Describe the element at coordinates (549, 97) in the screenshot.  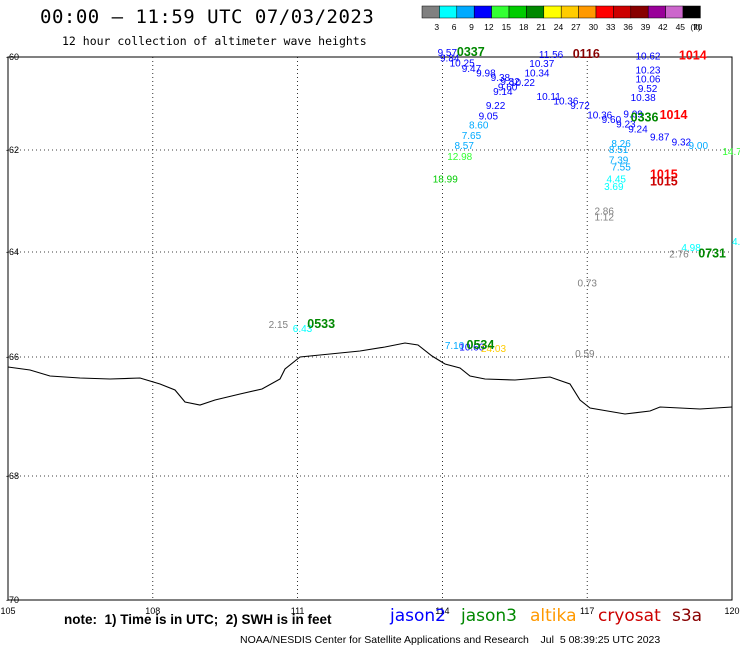
I see `swh-value: 10.11` at that location.